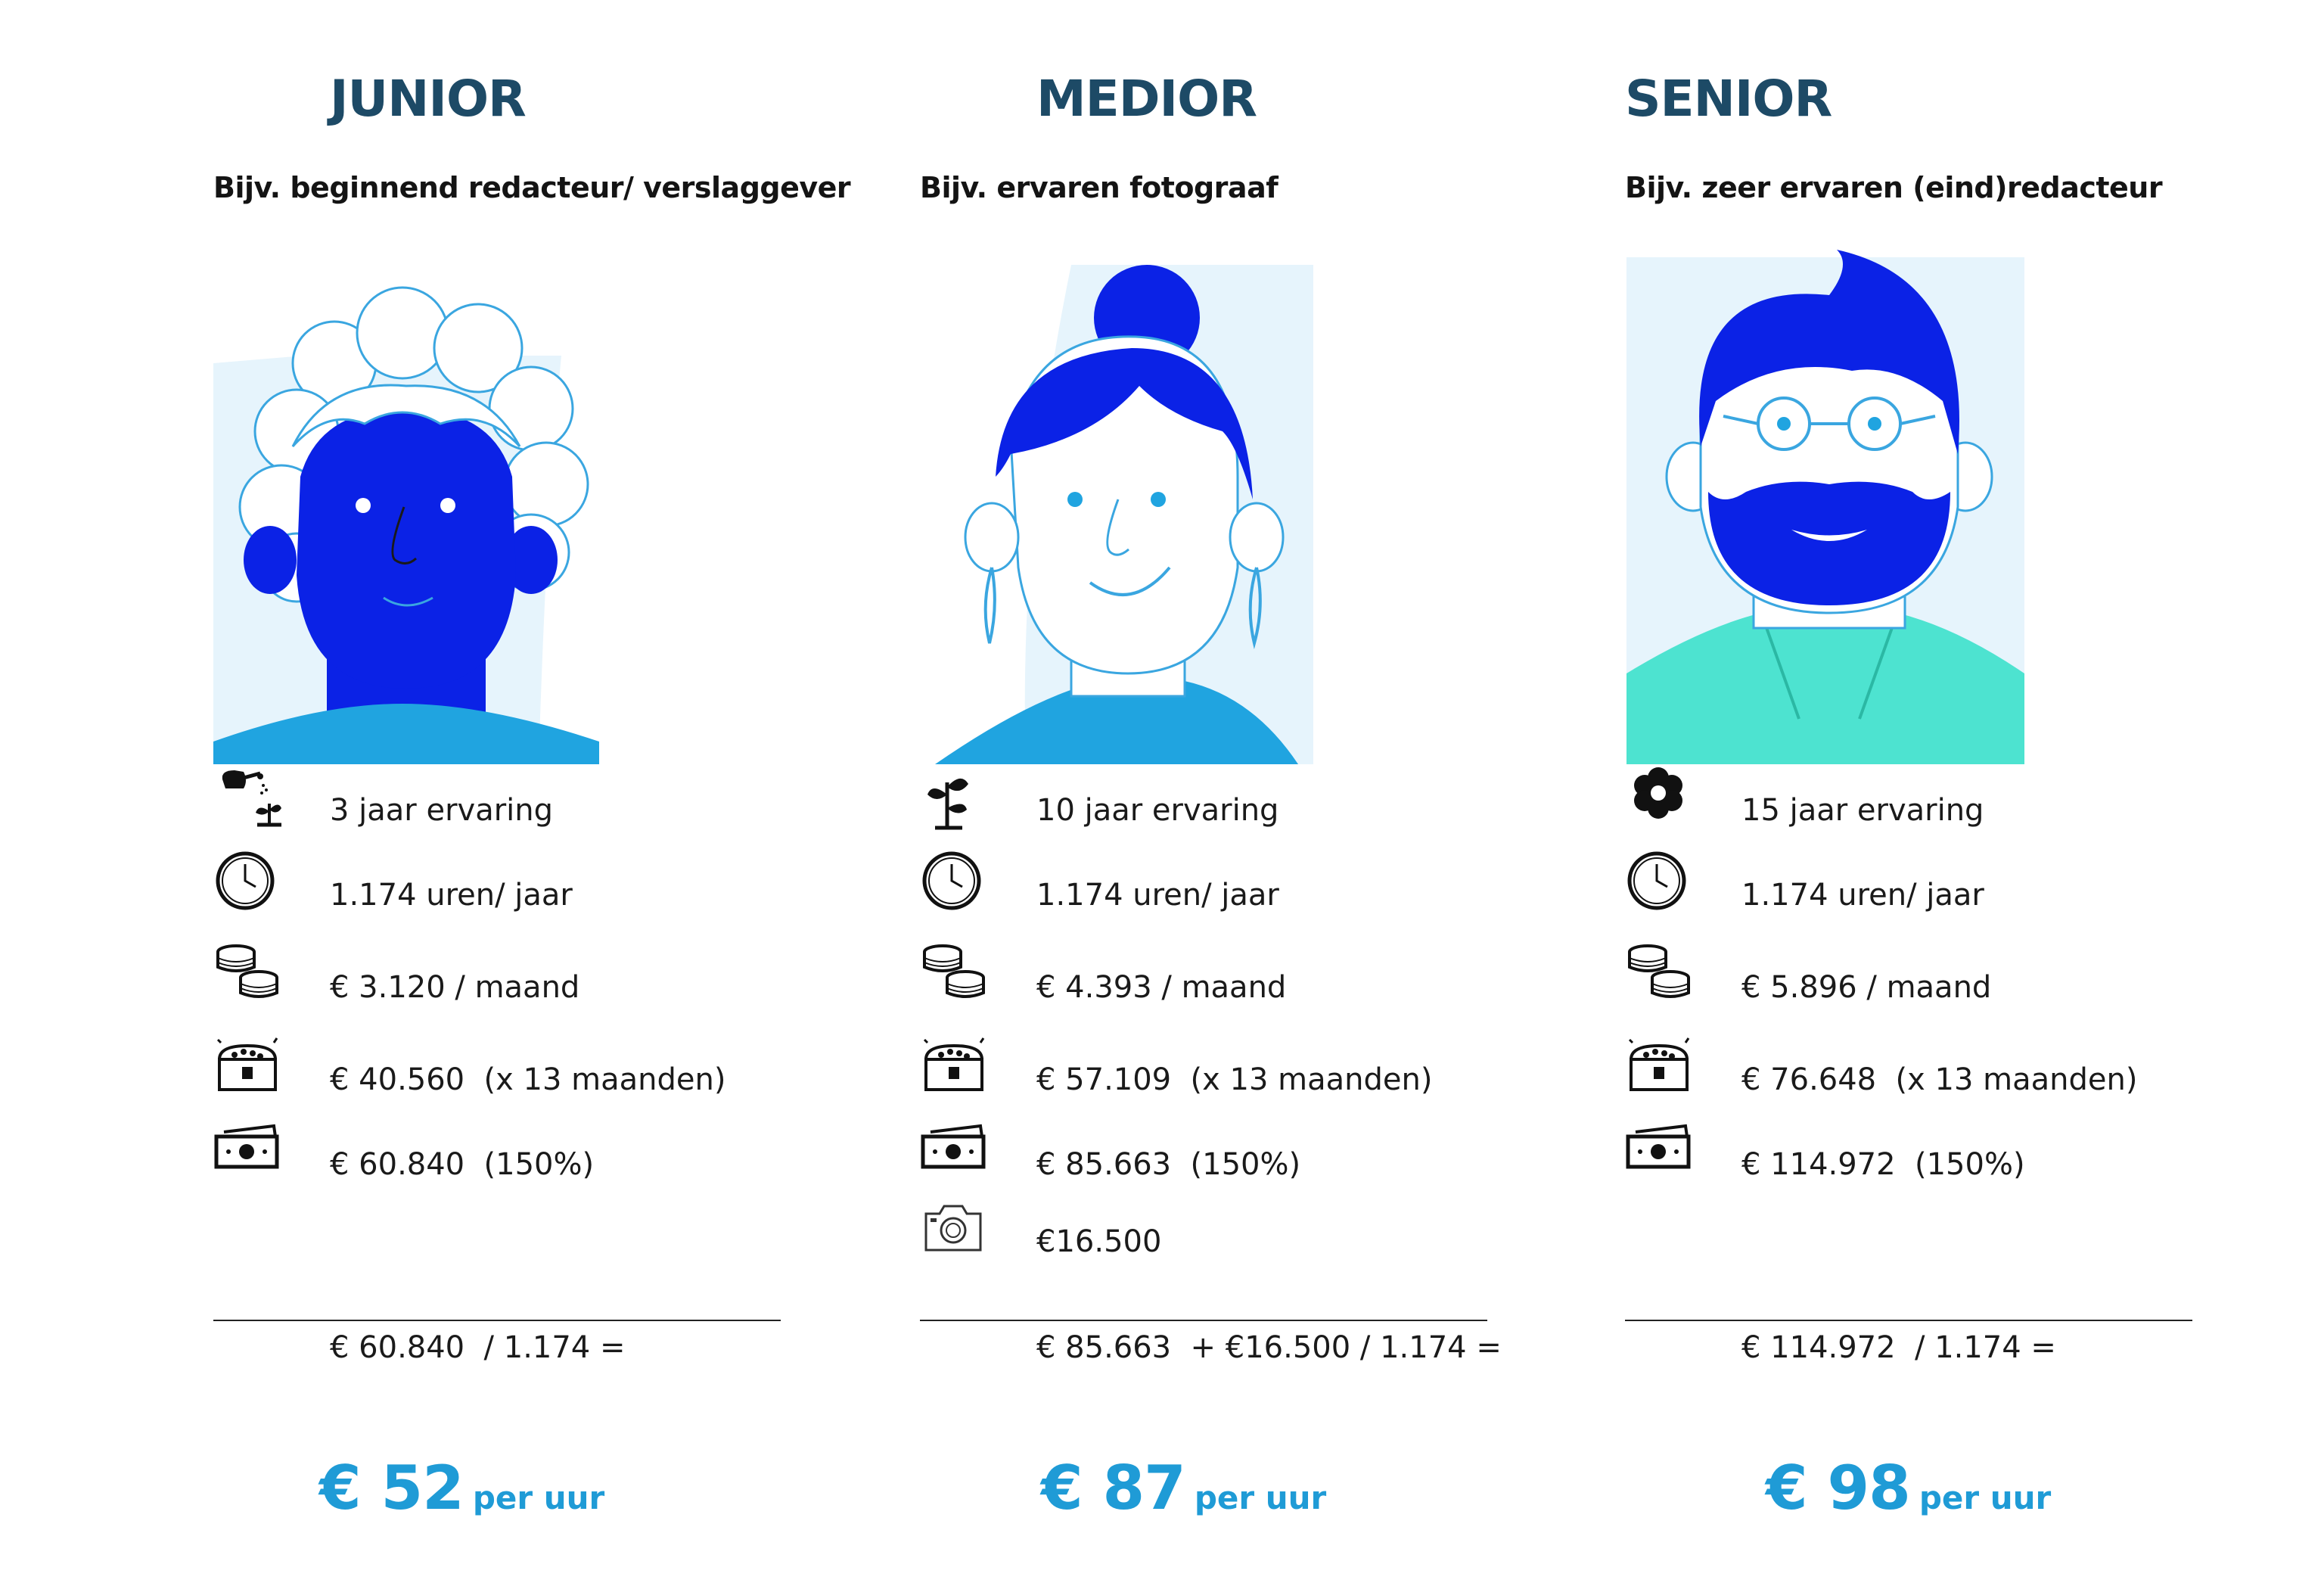 This screenshot has height=1586, width=2324. I want to click on level-title: JUNIOR, so click(428, 99).